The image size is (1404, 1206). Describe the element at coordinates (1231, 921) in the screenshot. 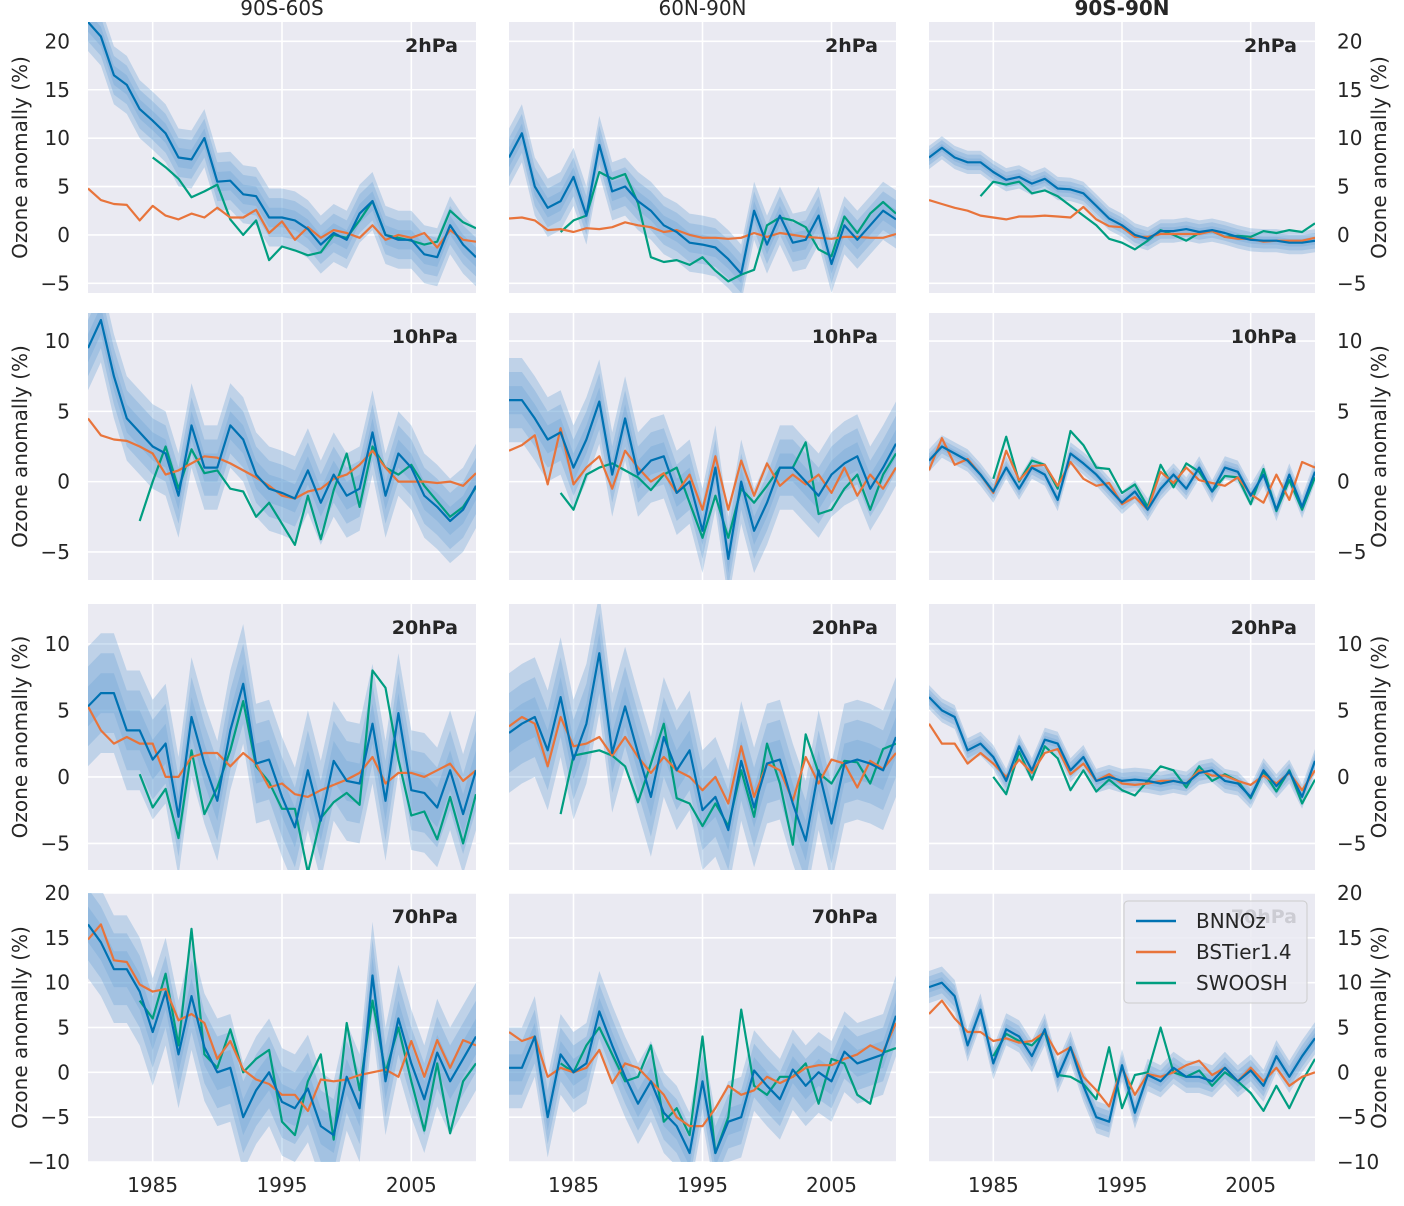

I see `legend-entry-label: BNNOz` at that location.